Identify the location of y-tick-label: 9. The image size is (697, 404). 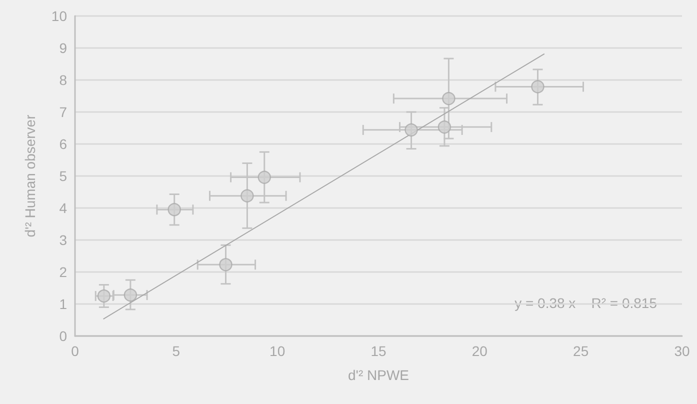
(63, 48).